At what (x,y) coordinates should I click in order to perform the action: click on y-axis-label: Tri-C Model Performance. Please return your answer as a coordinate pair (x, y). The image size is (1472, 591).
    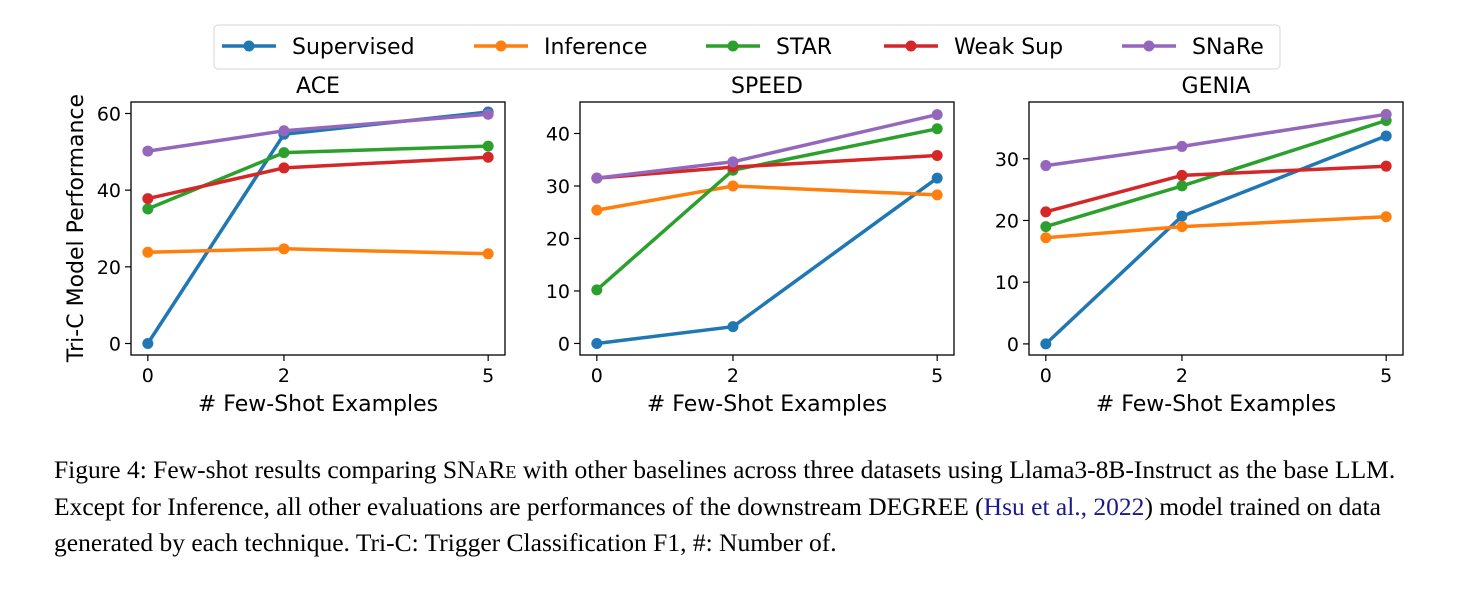
    Looking at the image, I should click on (76, 228).